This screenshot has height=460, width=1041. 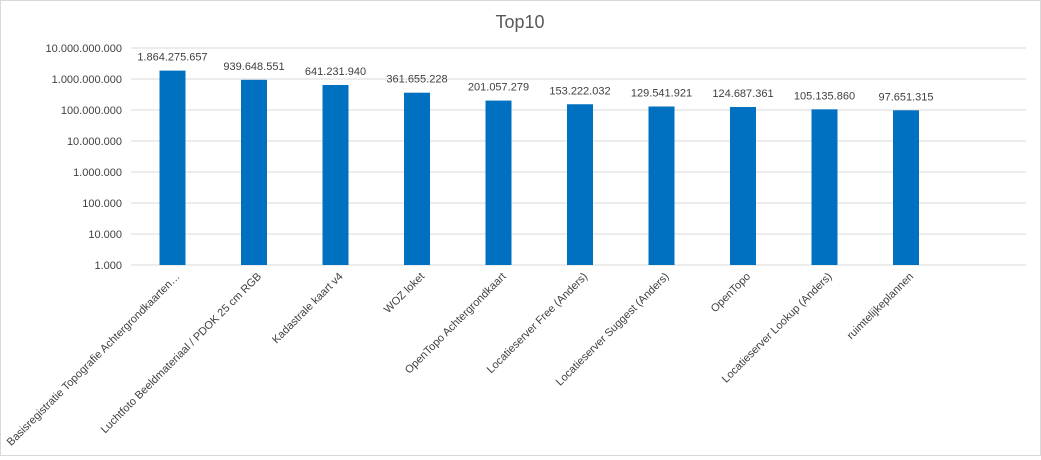 I want to click on y-tick-label: 10.000, so click(x=105, y=235).